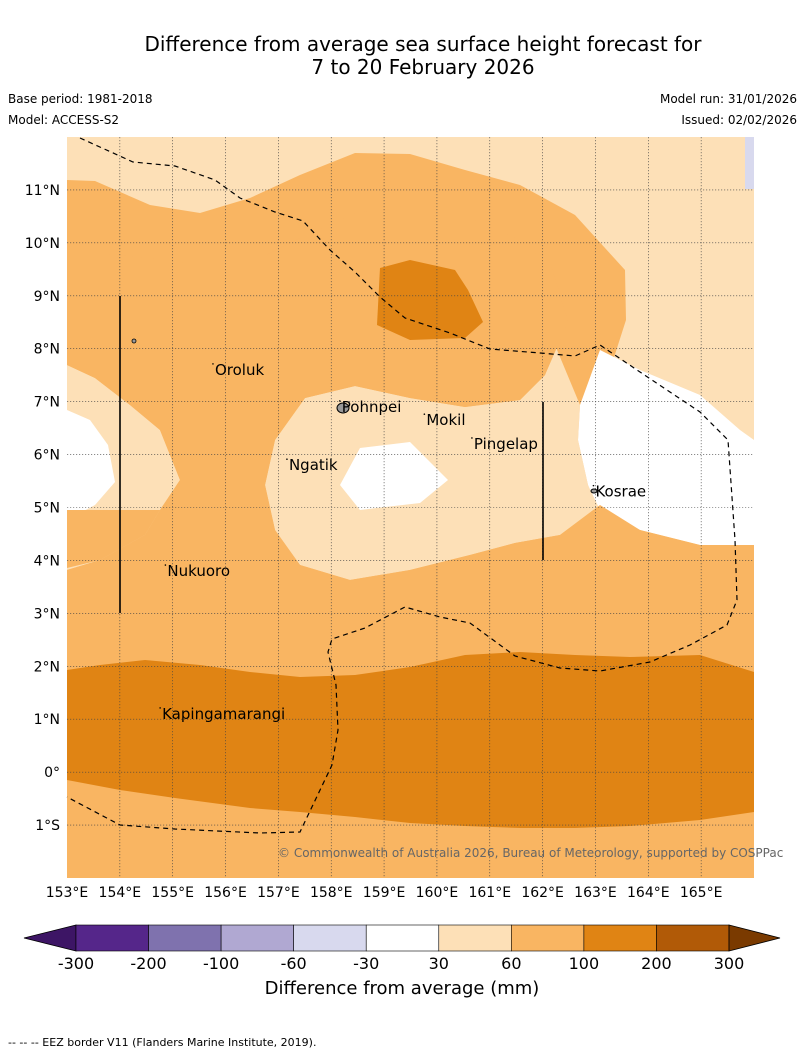  What do you see at coordinates (221, 963) in the screenshot?
I see `colorbar-tick-label: -100` at bounding box center [221, 963].